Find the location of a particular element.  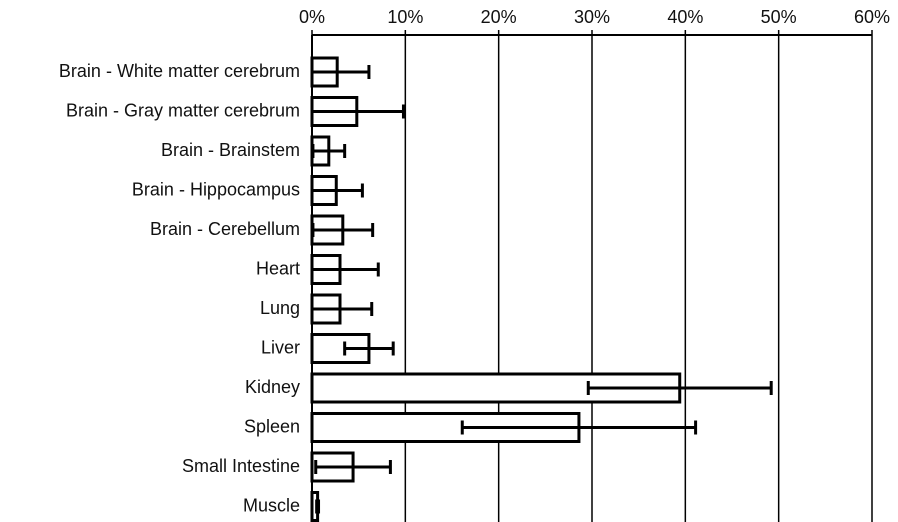

y-tick-label: Brain - Hippocampus is located at coordinates (216, 189).